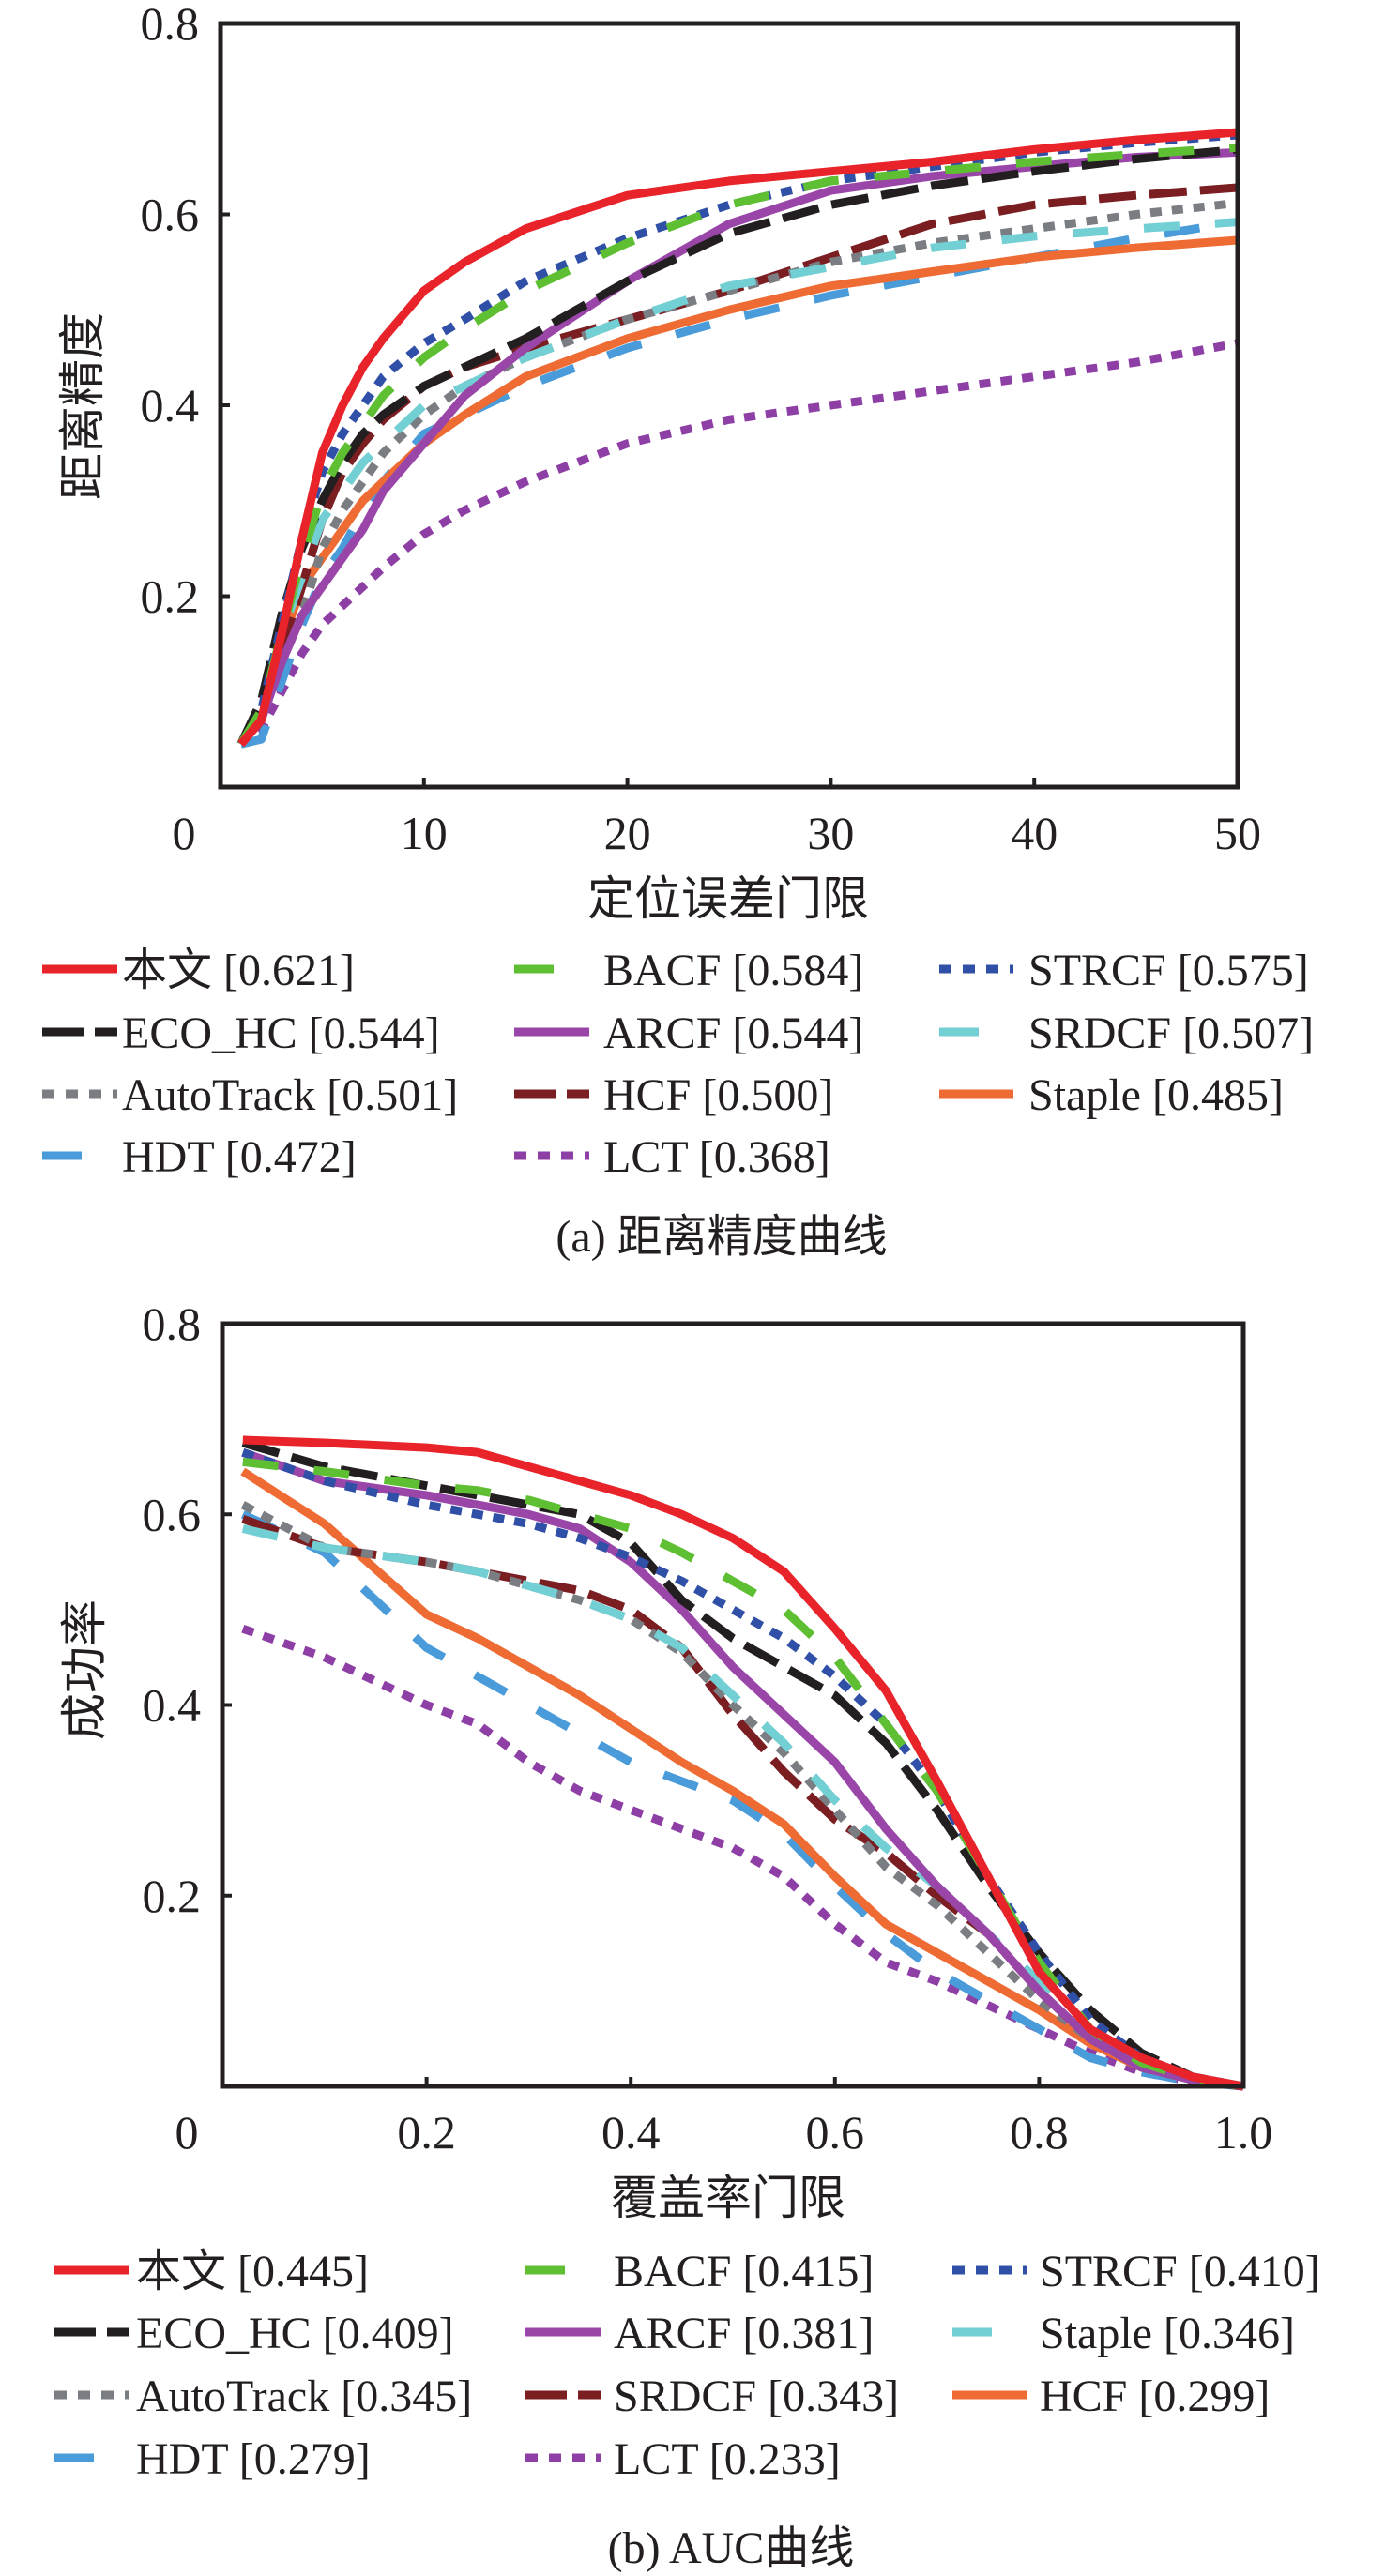  What do you see at coordinates (1034, 833) in the screenshot?
I see `x-tick-label: 40` at bounding box center [1034, 833].